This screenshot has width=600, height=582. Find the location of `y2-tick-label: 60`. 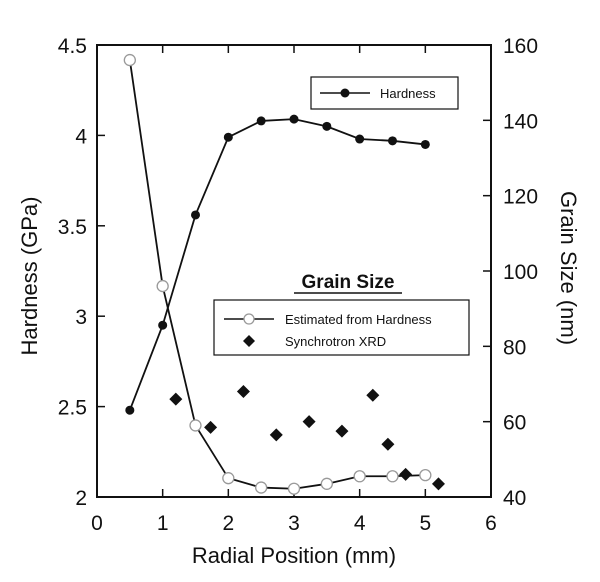

y2-tick-label: 60 is located at coordinates (514, 423).